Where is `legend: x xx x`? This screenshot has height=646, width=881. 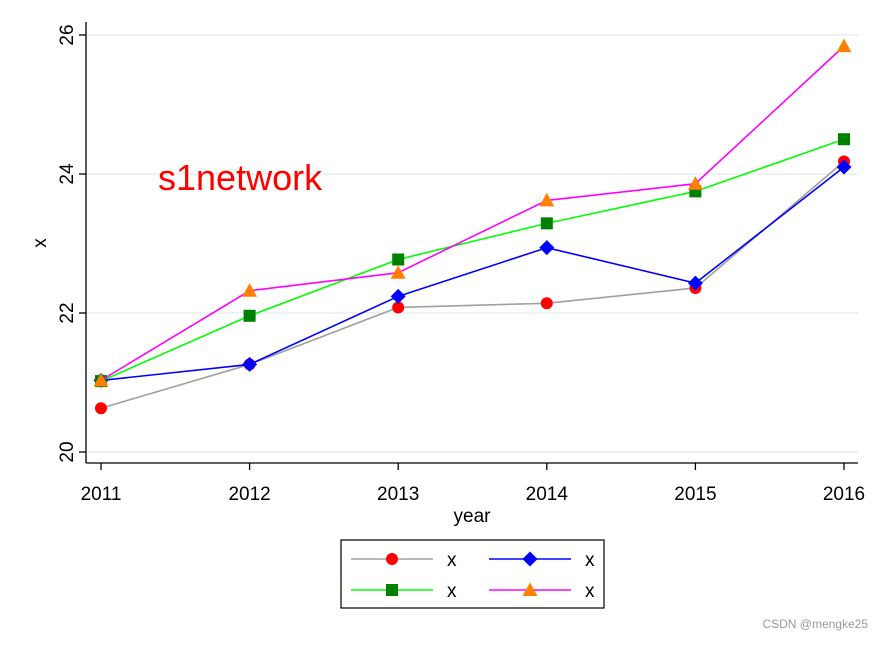
legend: x xx x is located at coordinates (472, 574).